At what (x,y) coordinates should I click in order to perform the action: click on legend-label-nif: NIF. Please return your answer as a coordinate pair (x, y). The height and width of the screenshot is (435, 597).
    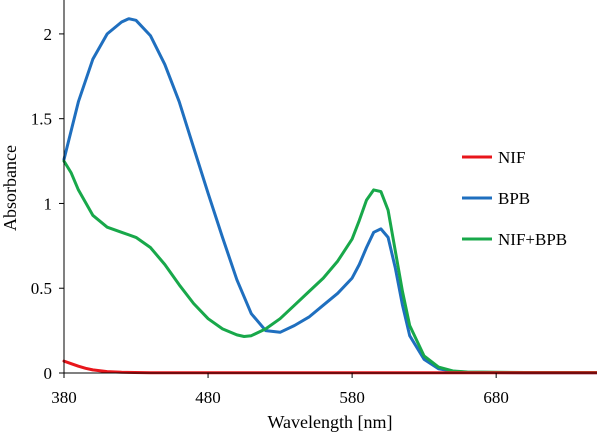
    Looking at the image, I should click on (511, 157).